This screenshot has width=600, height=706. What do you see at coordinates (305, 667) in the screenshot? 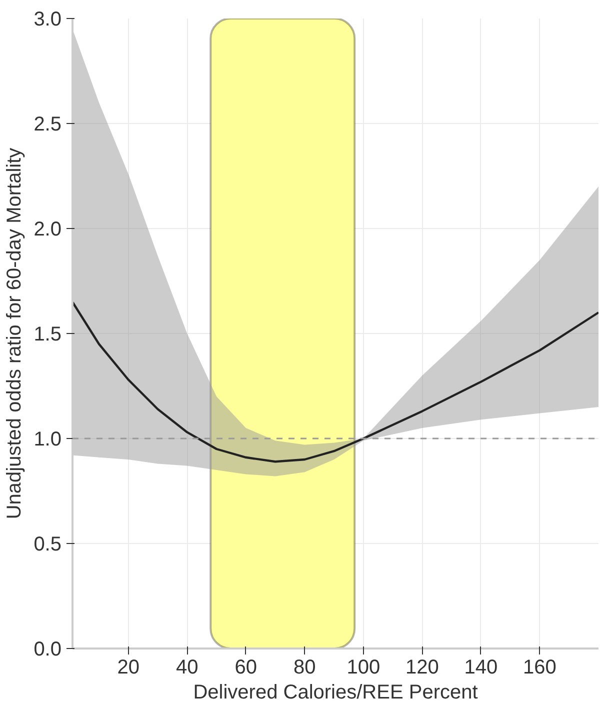
I see `x-tick-label: 80` at bounding box center [305, 667].